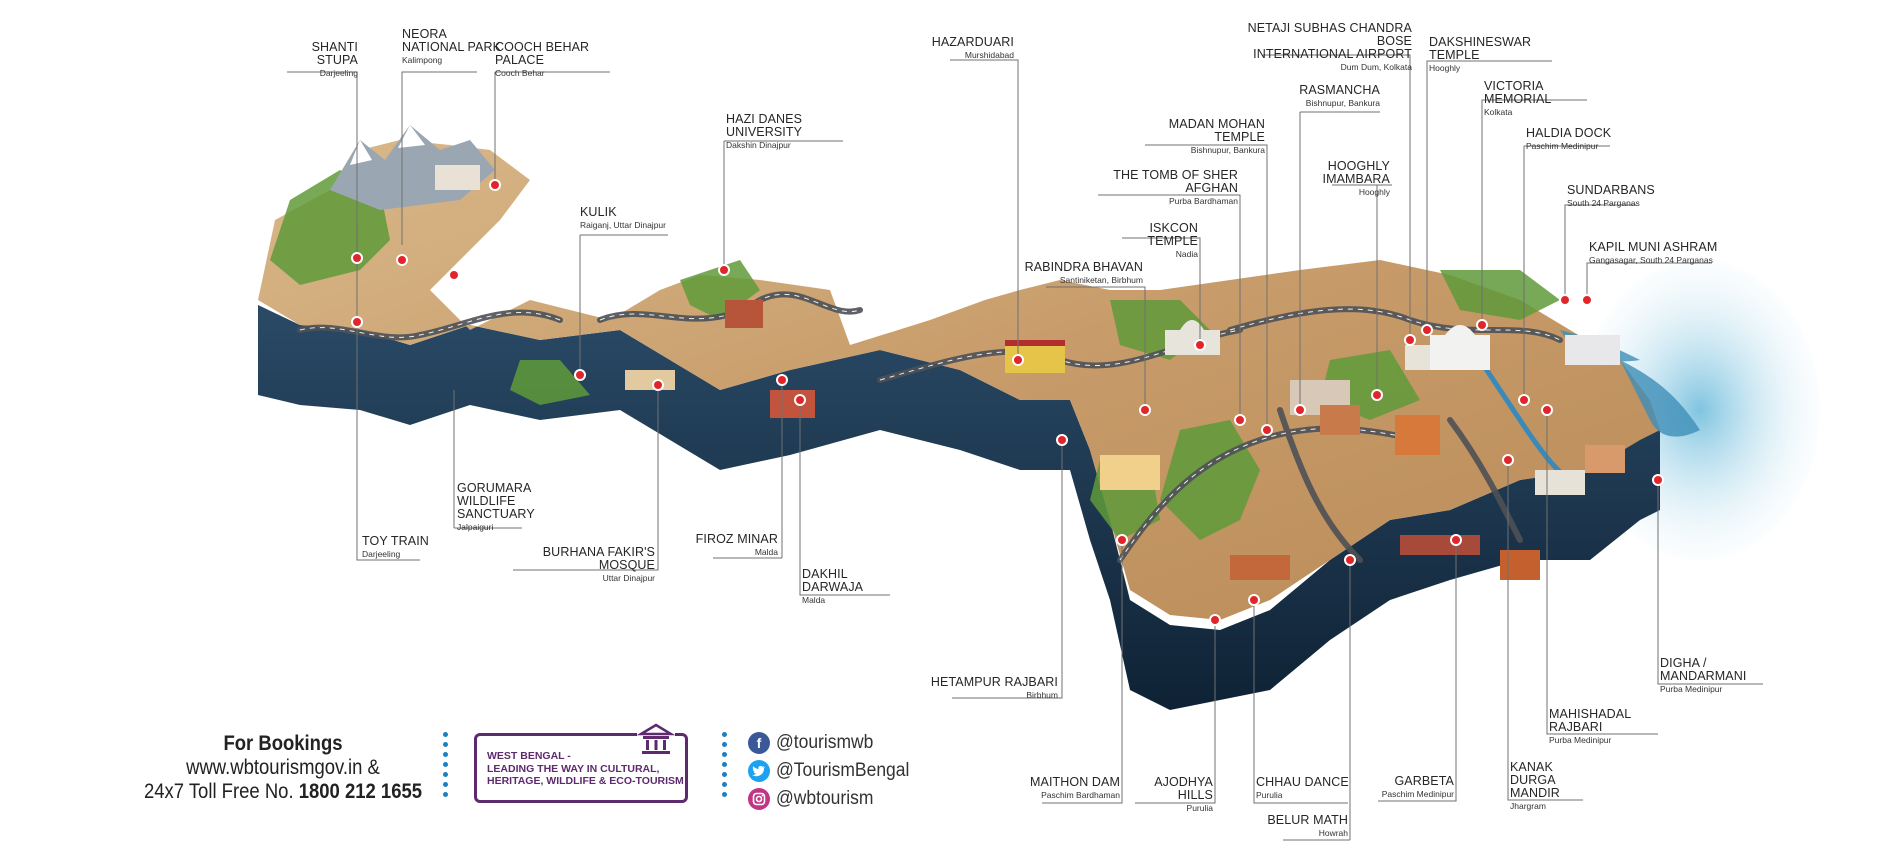  Describe the element at coordinates (360, 791) in the screenshot. I see `tollfree-number: 1800 212 1655` at that location.